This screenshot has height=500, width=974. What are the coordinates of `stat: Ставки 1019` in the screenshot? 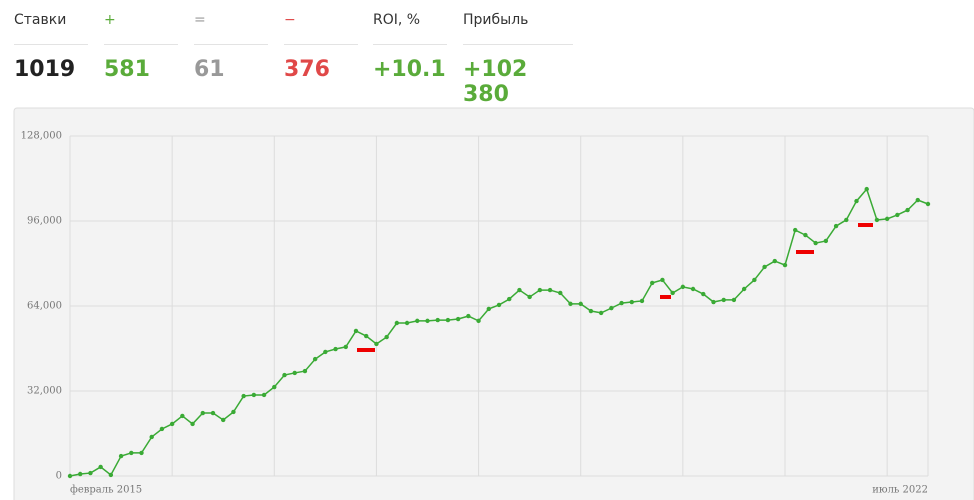 It's located at (51, 47).